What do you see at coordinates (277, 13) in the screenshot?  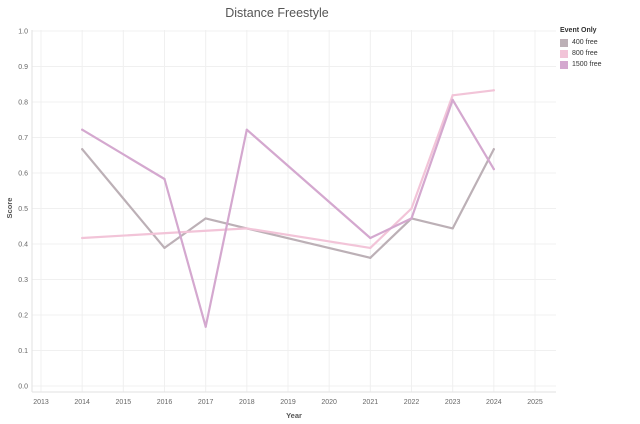 I see `chart-title: Distance Freestyle` at bounding box center [277, 13].